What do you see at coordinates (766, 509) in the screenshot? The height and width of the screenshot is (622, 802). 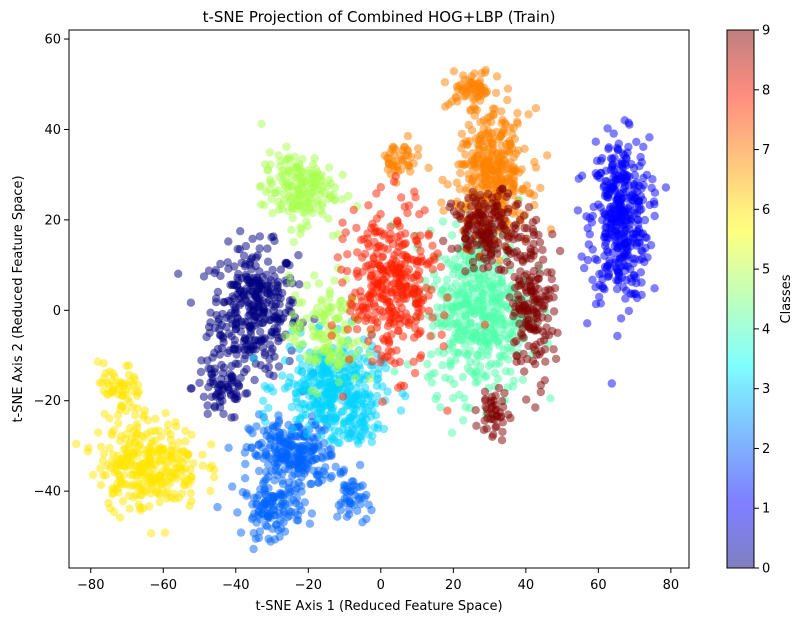 I see `colorbar-tick-label: 1` at bounding box center [766, 509].